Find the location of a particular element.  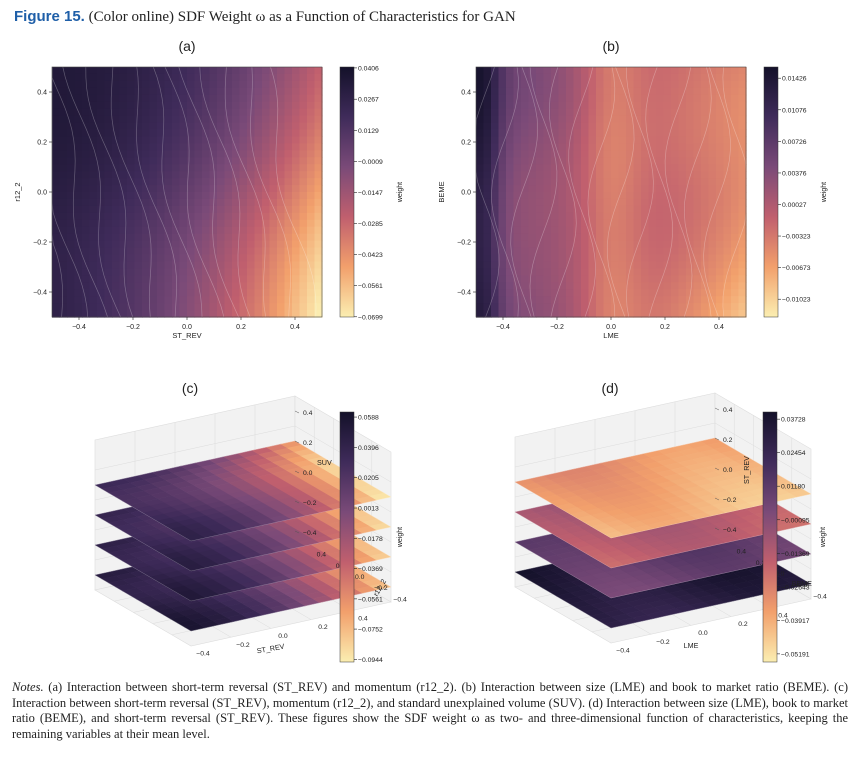

contour-line is located at coordinates (79, 192).